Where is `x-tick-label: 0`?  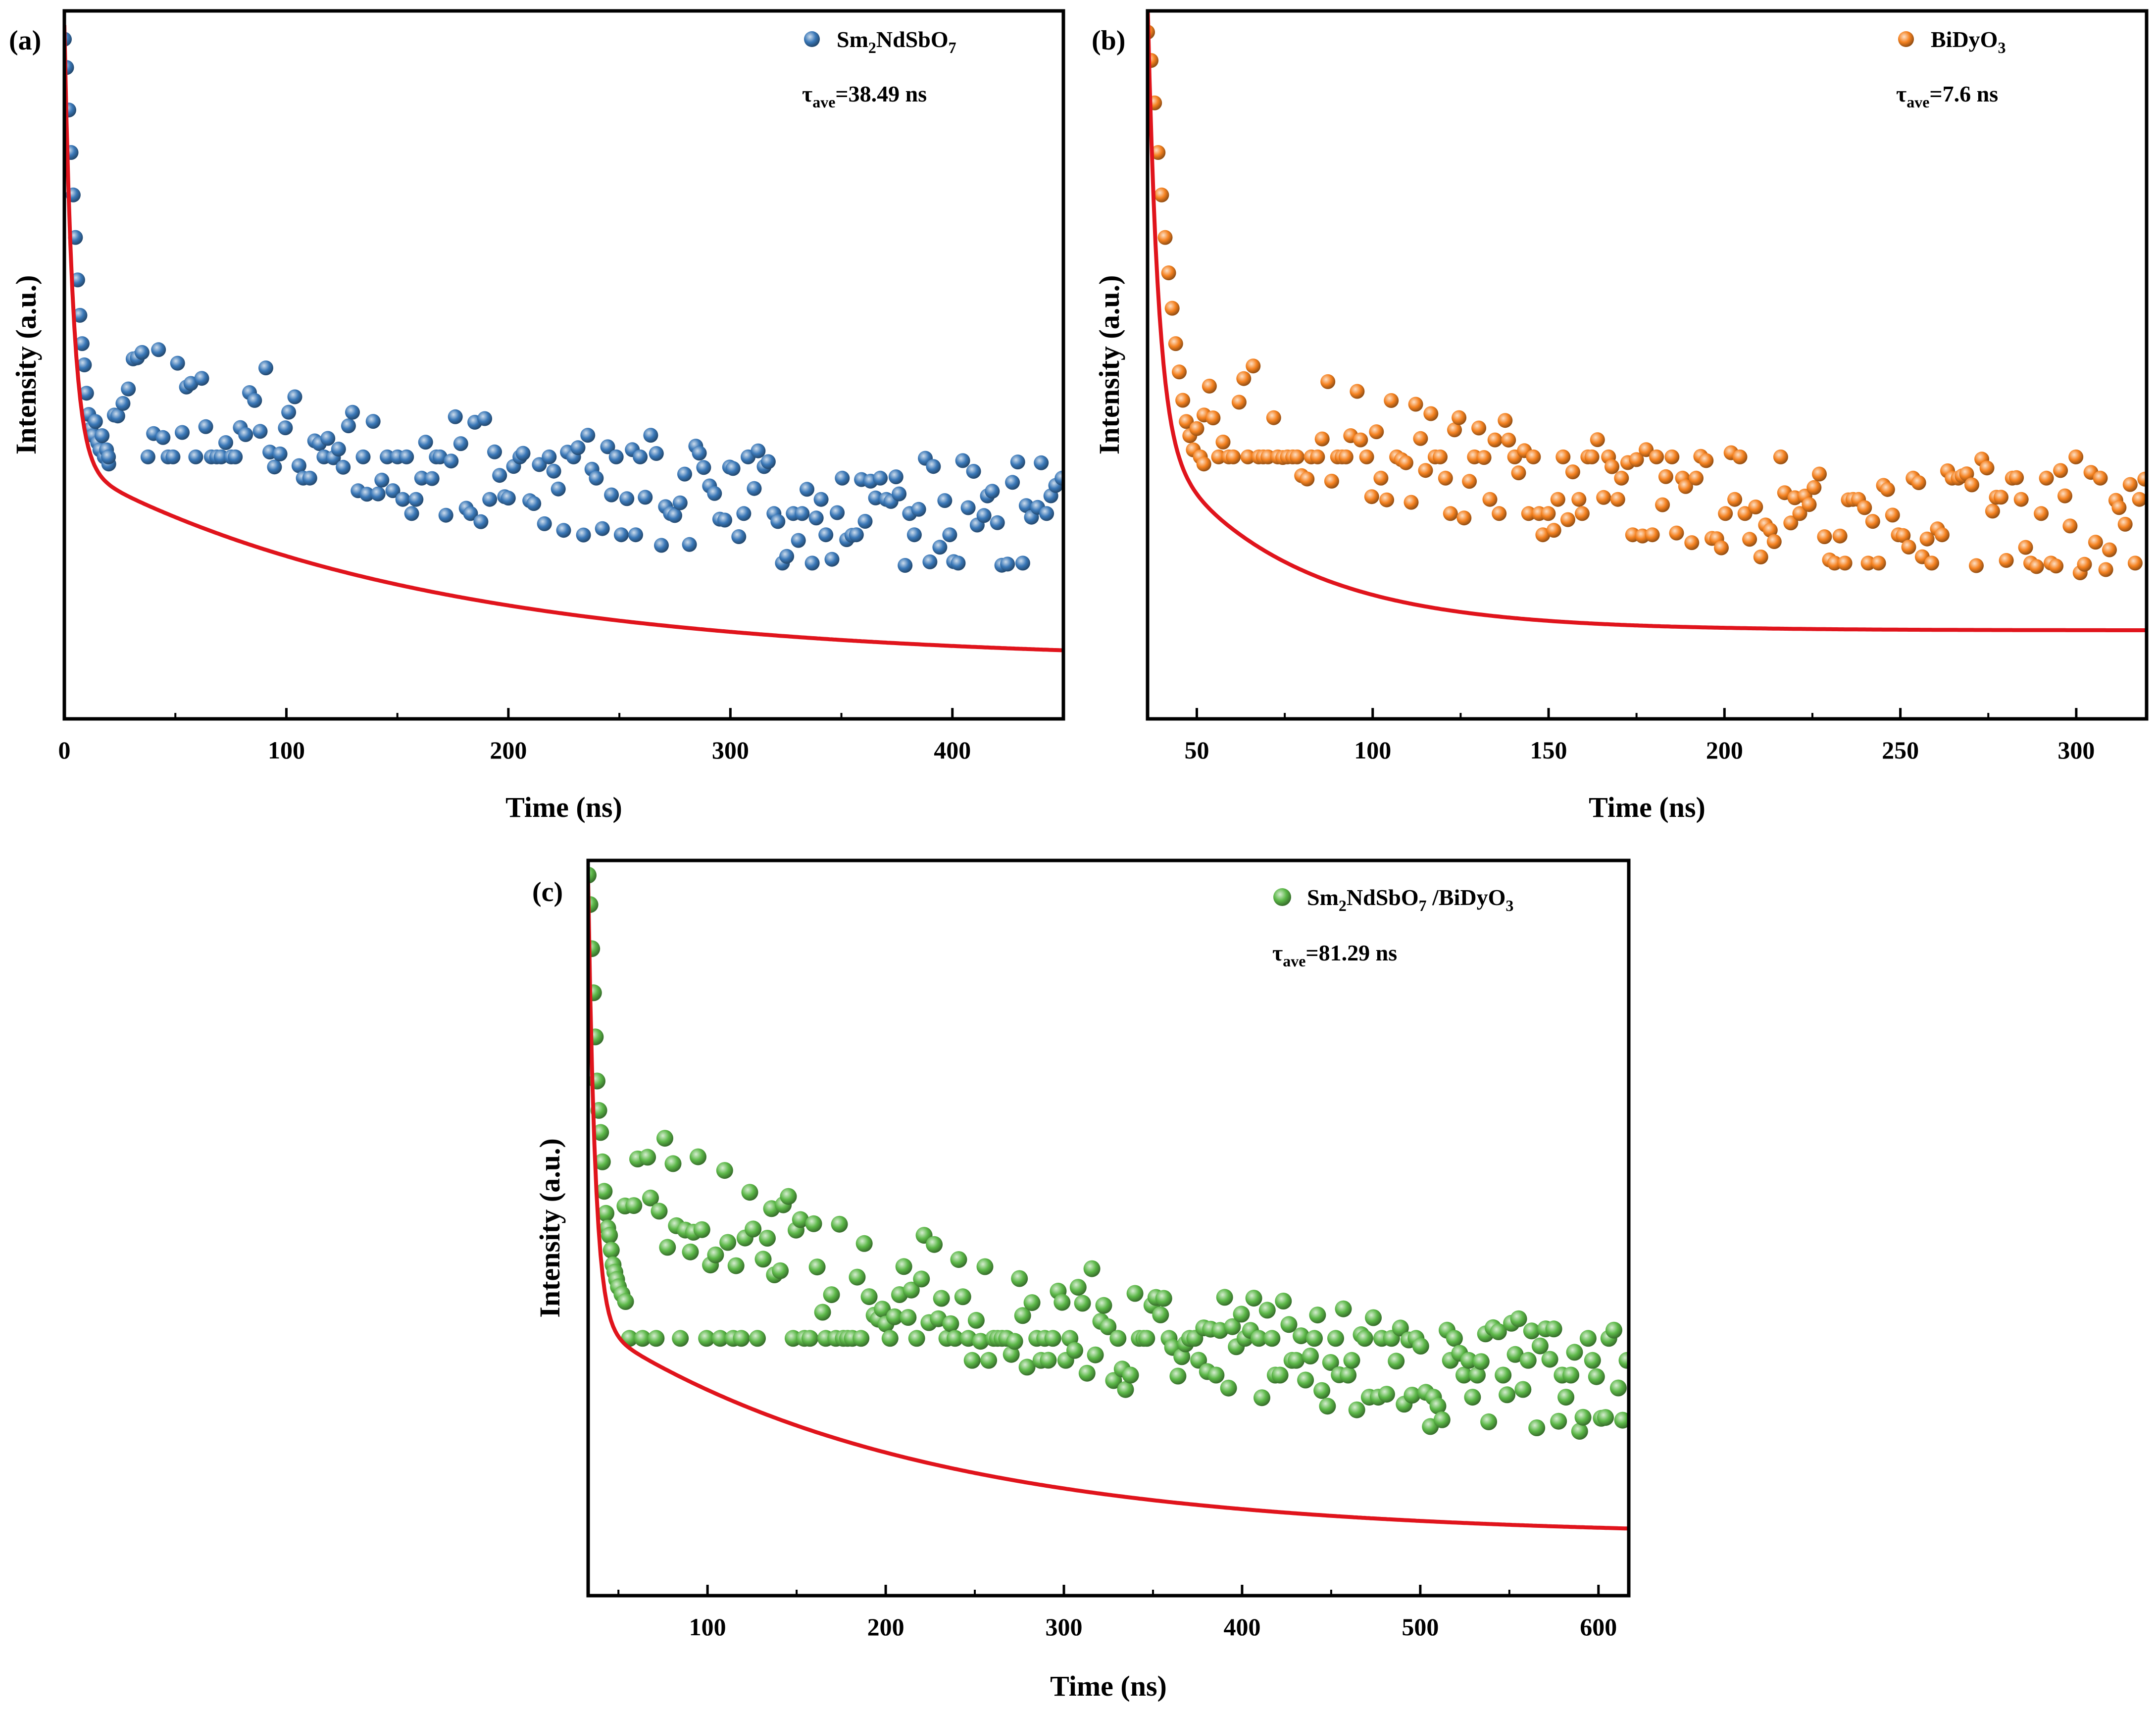
x-tick-label: 0 is located at coordinates (64, 750).